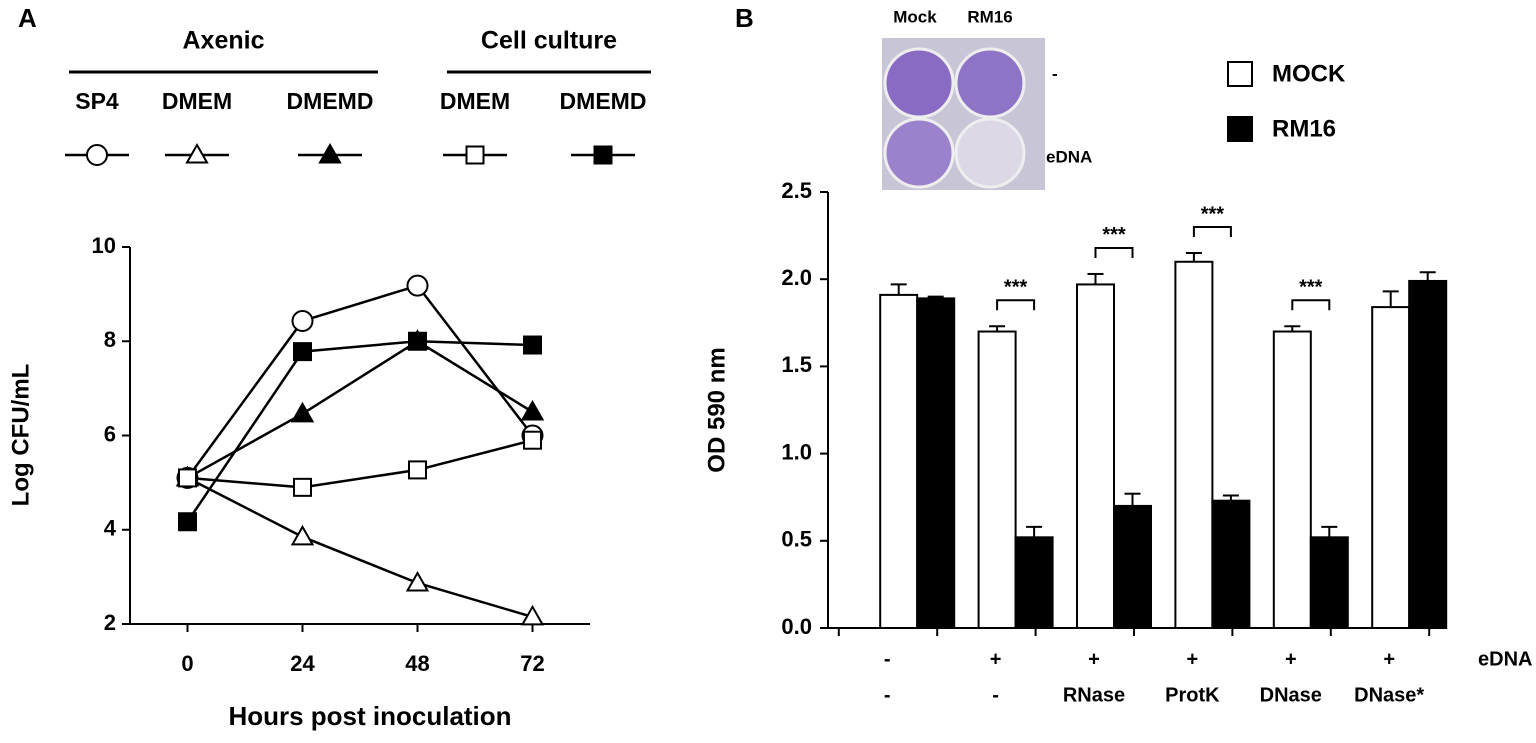 The height and width of the screenshot is (743, 1536). What do you see at coordinates (110, 528) in the screenshot?
I see `y-tick-label: 4` at bounding box center [110, 528].